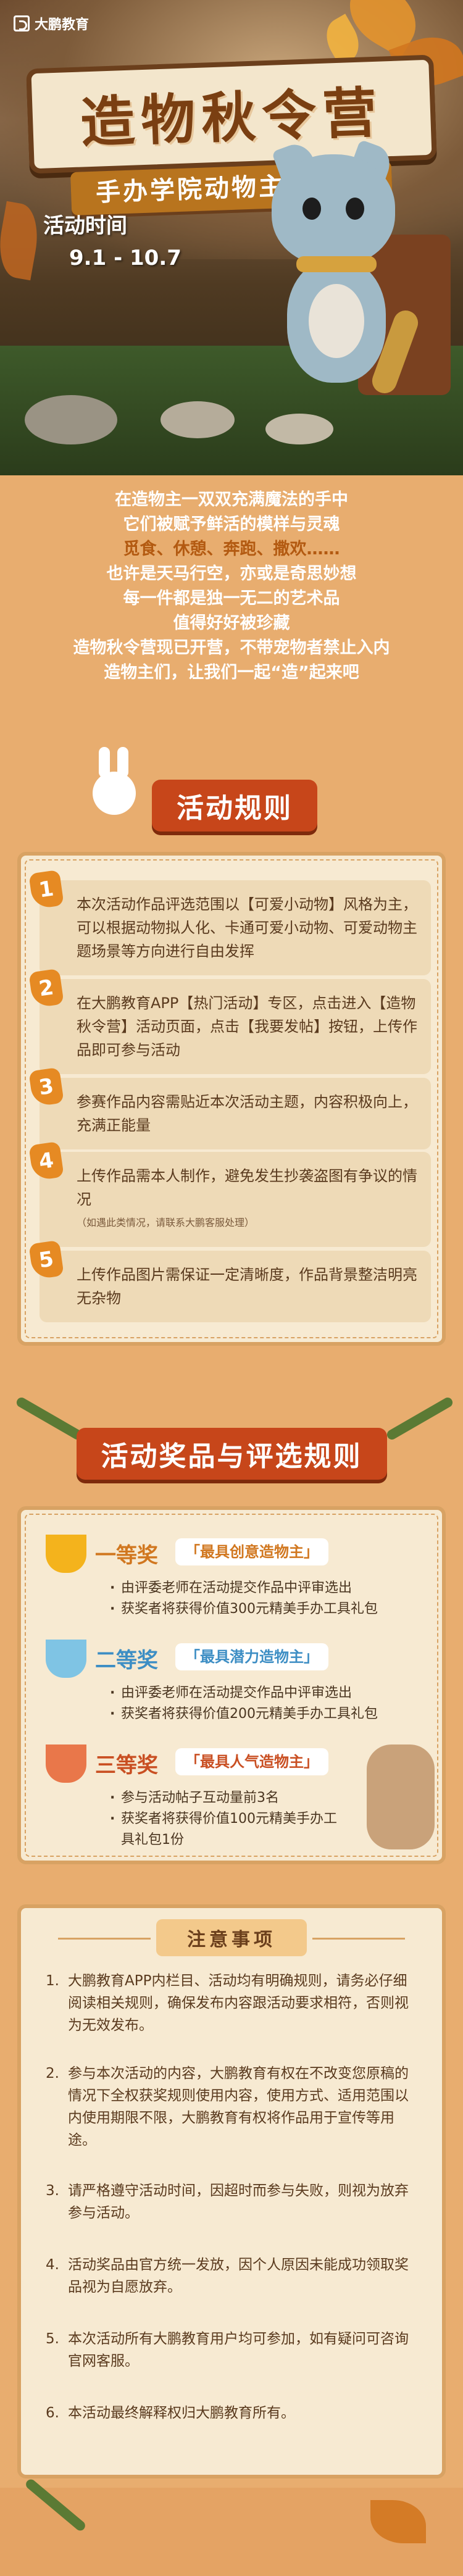  I want to click on intro-line: 也许是天马行空，亦或是奇思妙想, so click(231, 573).